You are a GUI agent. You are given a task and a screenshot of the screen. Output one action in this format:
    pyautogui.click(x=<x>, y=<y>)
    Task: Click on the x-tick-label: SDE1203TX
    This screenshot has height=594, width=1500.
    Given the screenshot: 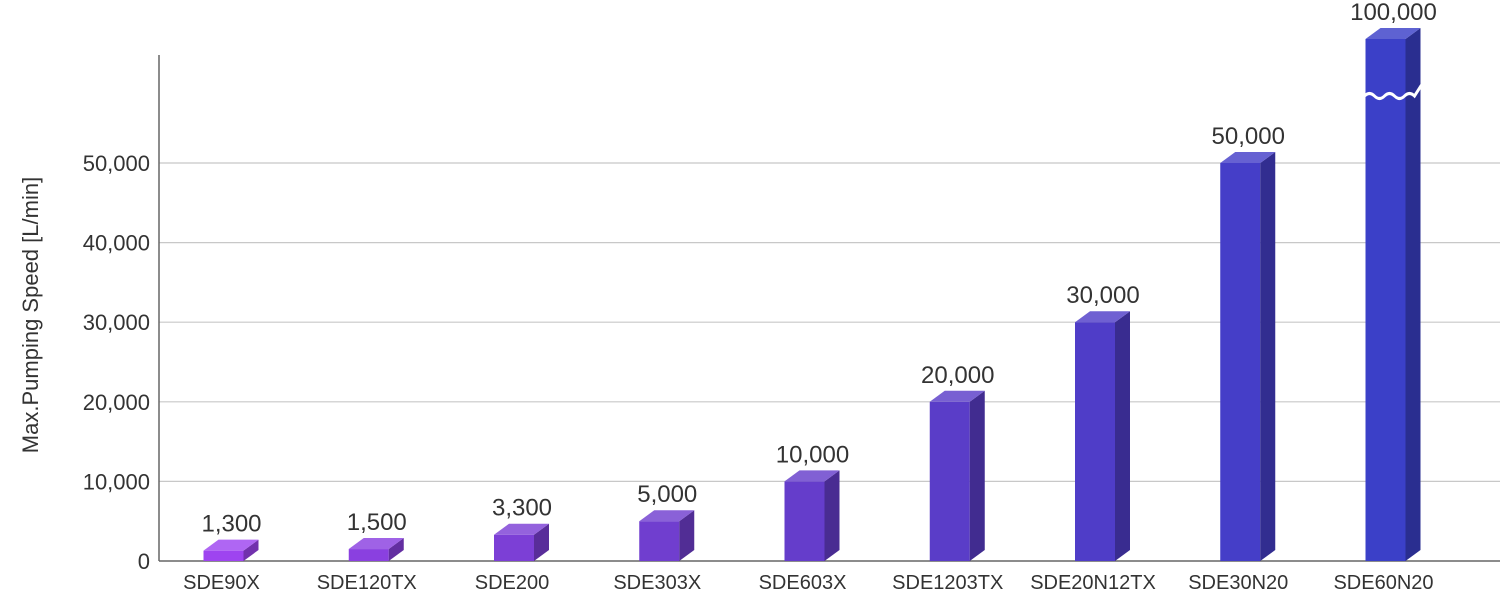 What is the action you would take?
    pyautogui.click(x=947, y=583)
    